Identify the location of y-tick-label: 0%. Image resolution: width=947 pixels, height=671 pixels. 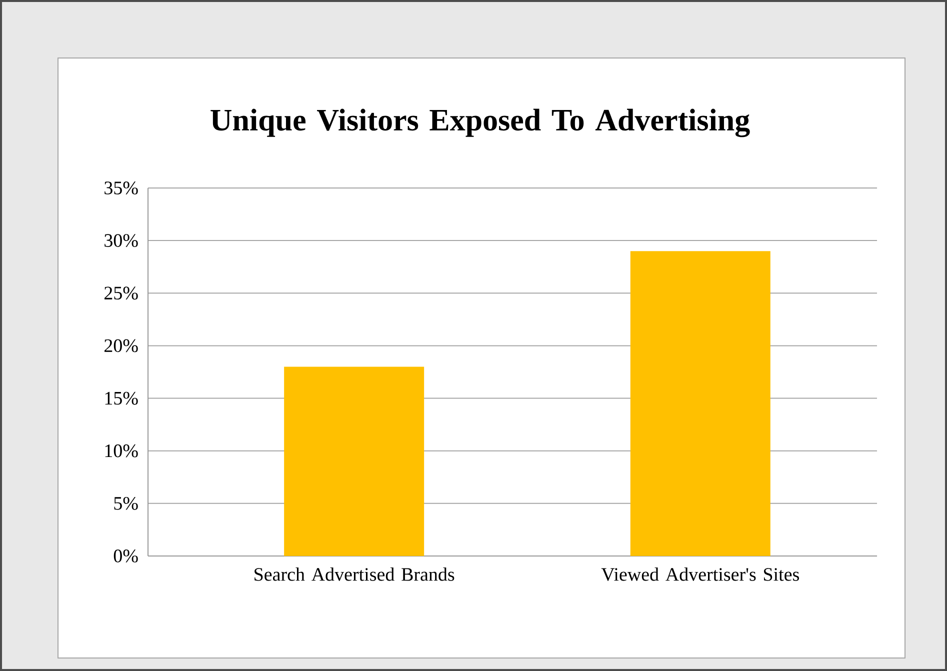
(126, 556).